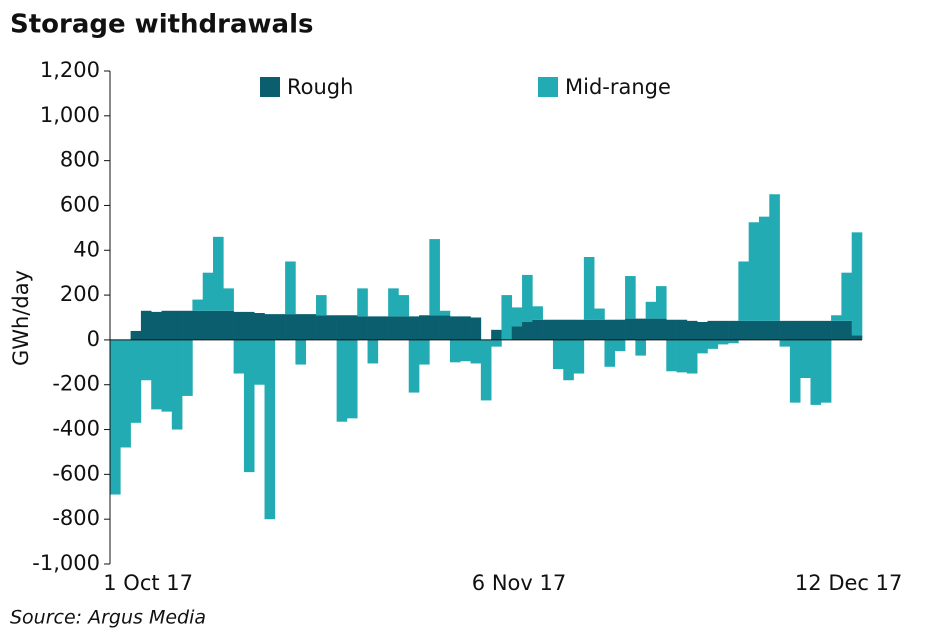  I want to click on source: Source: Argus Media, so click(108, 618).